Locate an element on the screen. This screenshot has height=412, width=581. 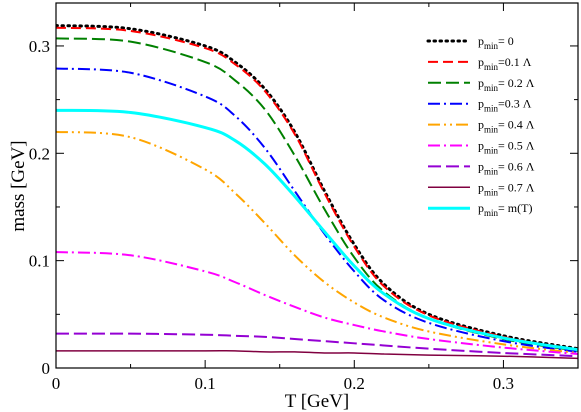
y-tick-label: 0.3 is located at coordinates (39, 46).